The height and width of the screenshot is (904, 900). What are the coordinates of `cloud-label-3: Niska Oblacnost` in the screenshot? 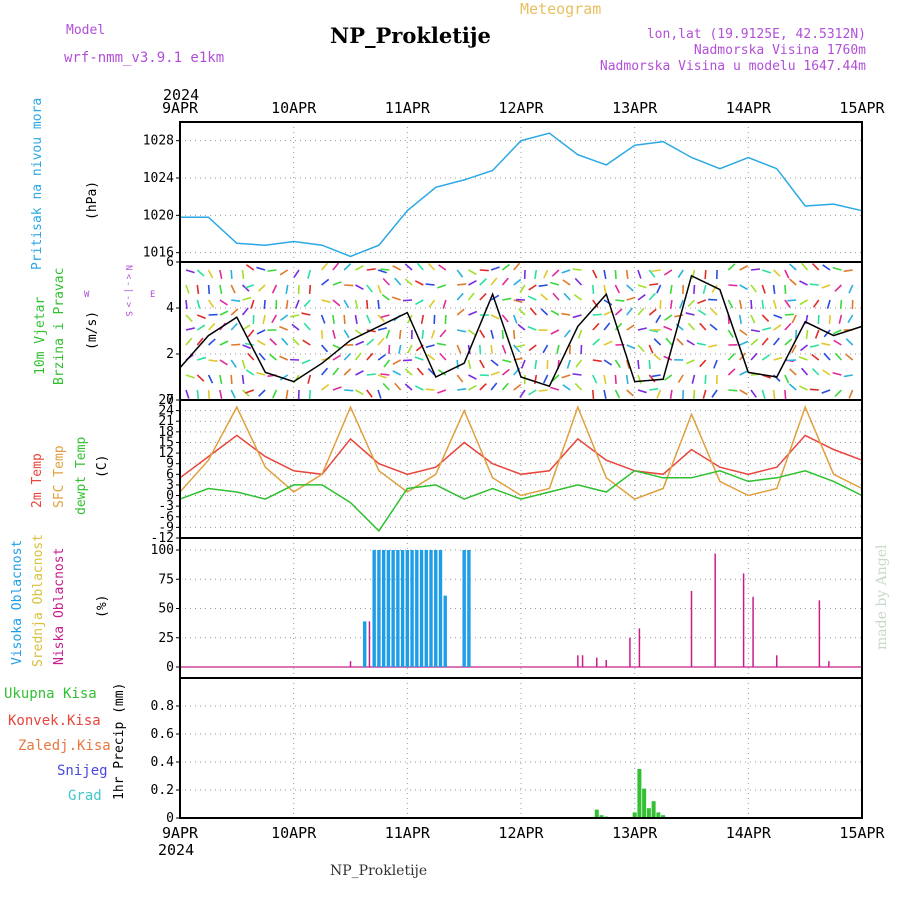 It's located at (59, 606).